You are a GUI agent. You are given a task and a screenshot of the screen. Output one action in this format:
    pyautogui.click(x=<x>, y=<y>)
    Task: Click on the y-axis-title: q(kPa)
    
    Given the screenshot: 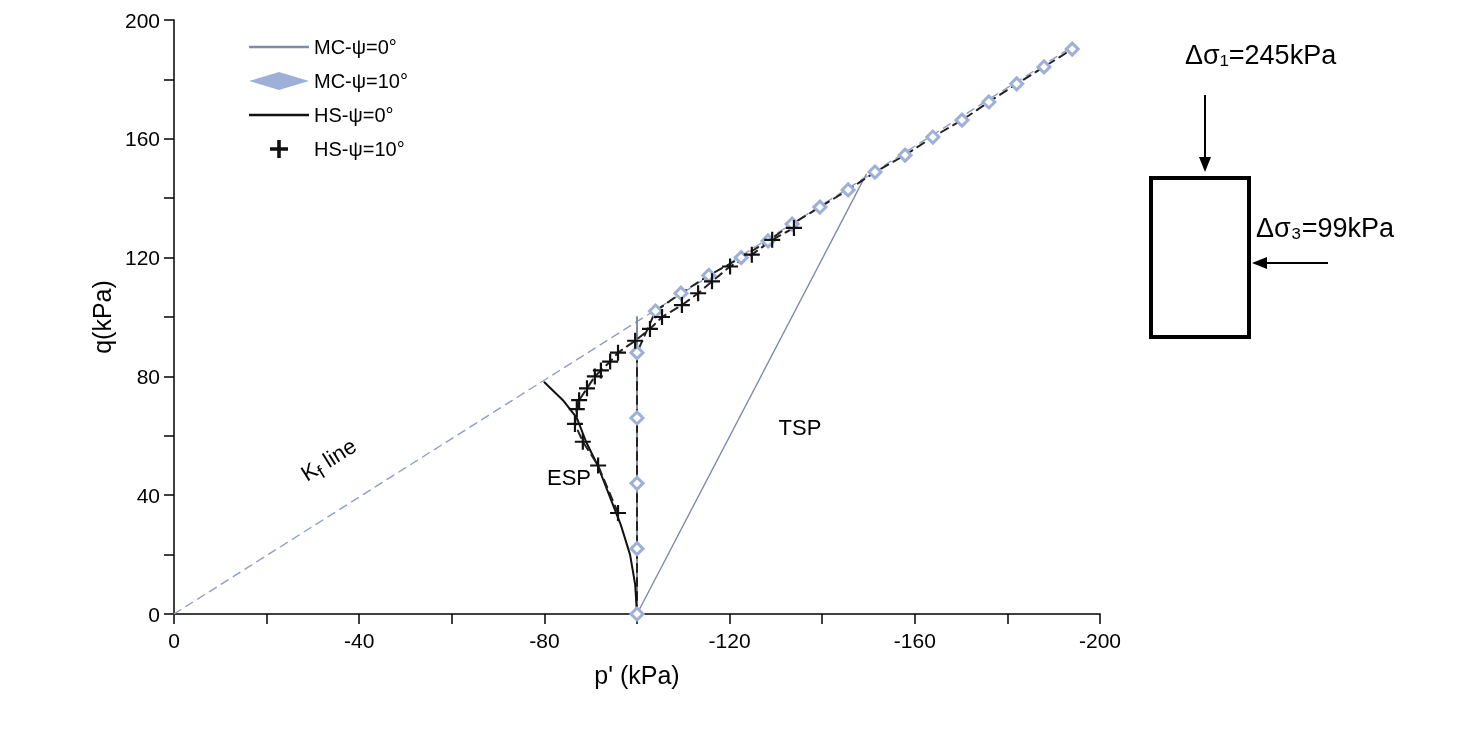 What is the action you would take?
    pyautogui.click(x=101, y=317)
    